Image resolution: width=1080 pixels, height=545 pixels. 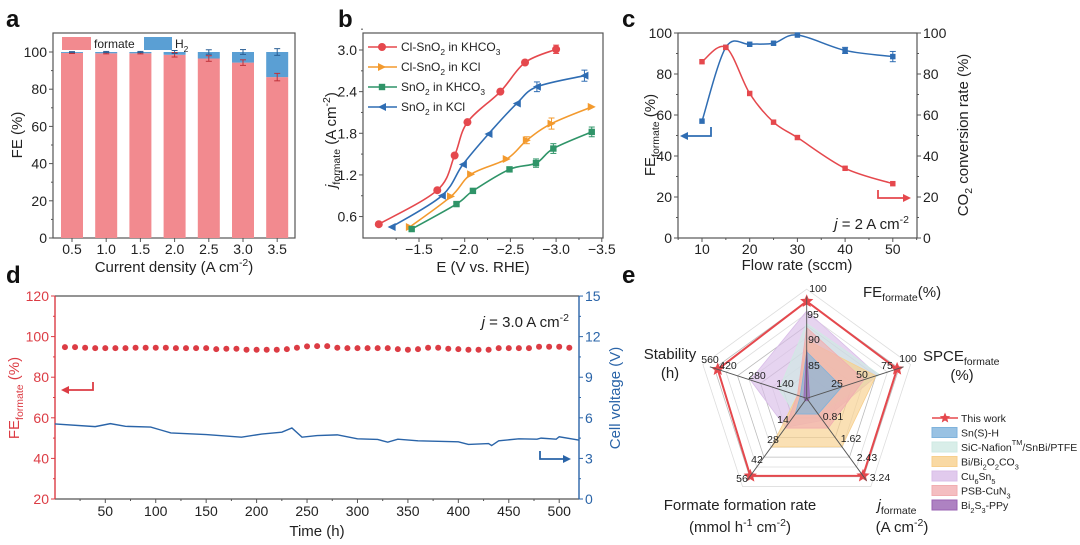 What do you see at coordinates (807, 388) in the screenshot?
I see `radar-outline` at bounding box center [807, 388].